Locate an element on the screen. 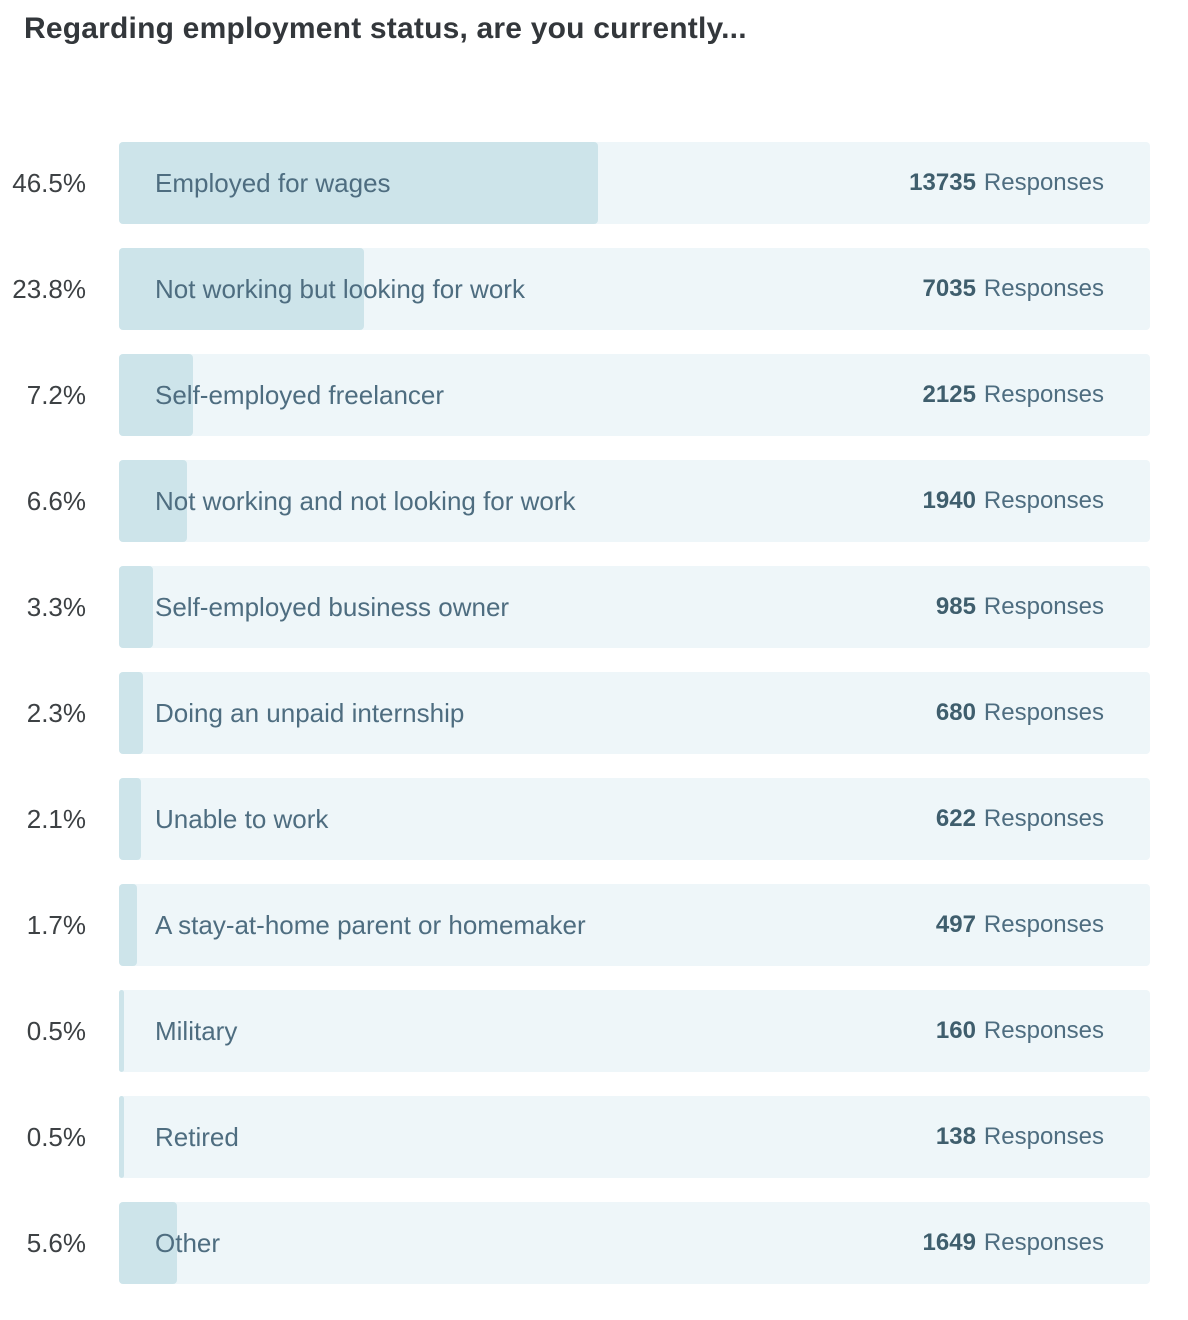 The width and height of the screenshot is (1188, 1320). table-row: 5.6% Other 1649 Responses is located at coordinates (575, 1243).